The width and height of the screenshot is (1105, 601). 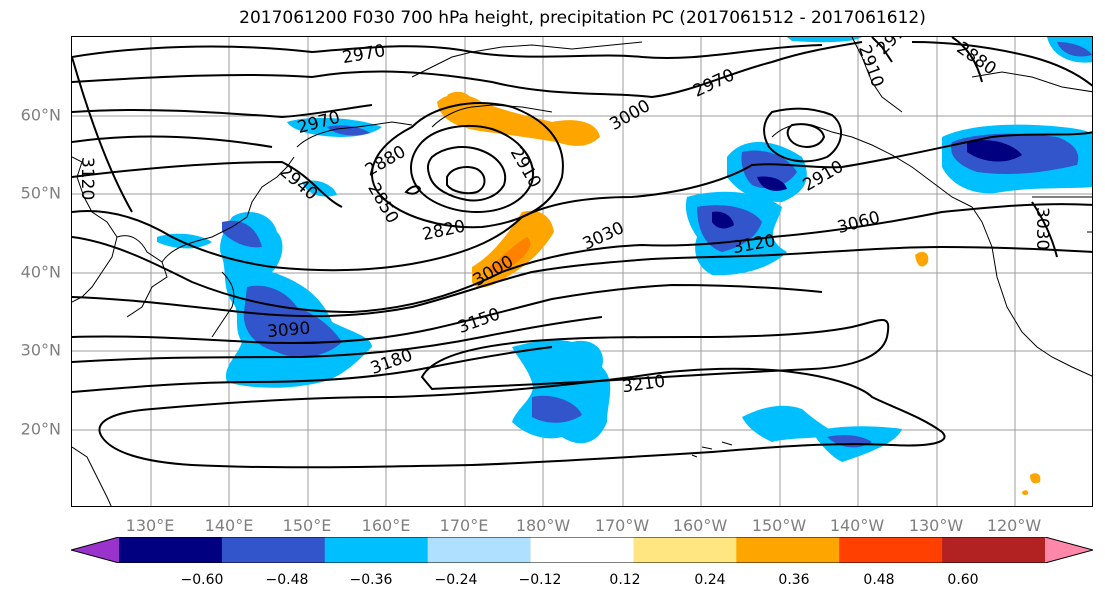 I want to click on colorbar-extend-low, so click(x=95, y=550).